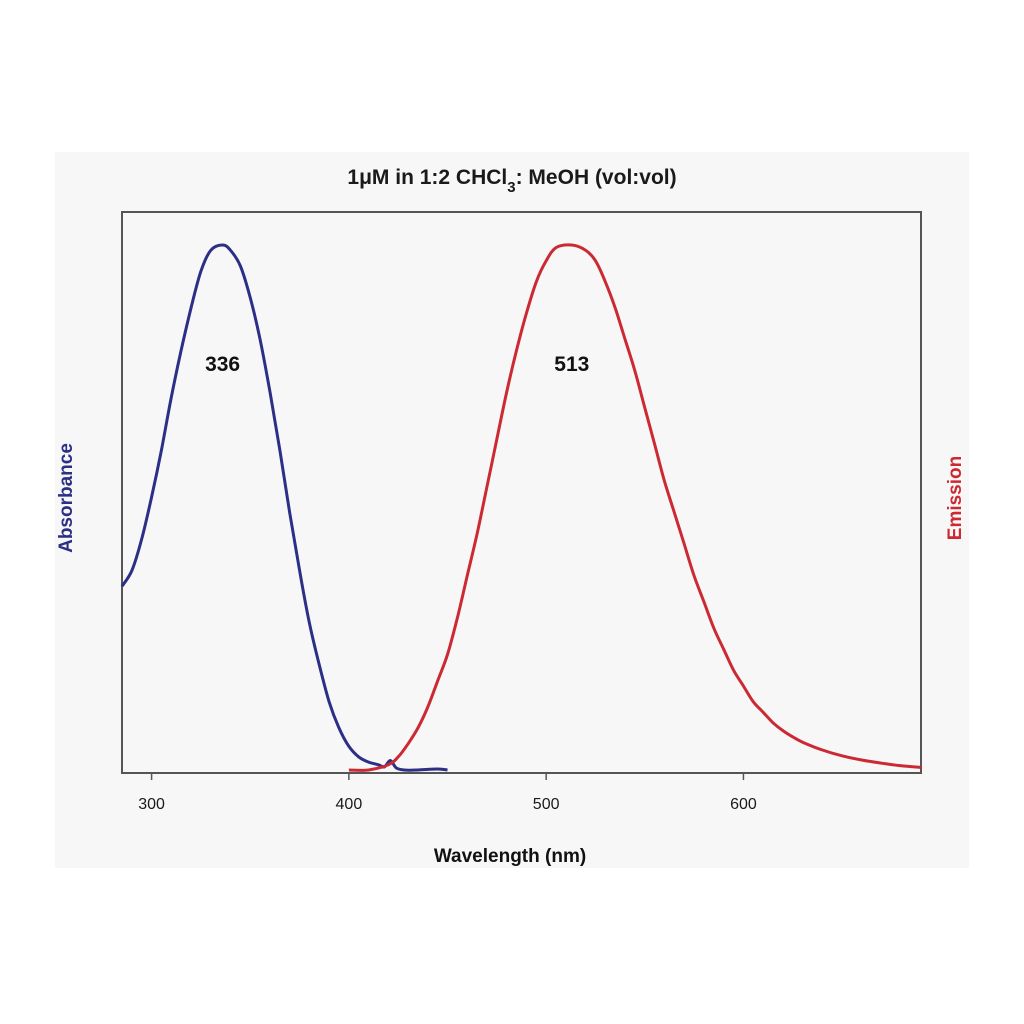 The width and height of the screenshot is (1024, 1024). Describe the element at coordinates (349, 804) in the screenshot. I see `x-tick-label: 400` at that location.